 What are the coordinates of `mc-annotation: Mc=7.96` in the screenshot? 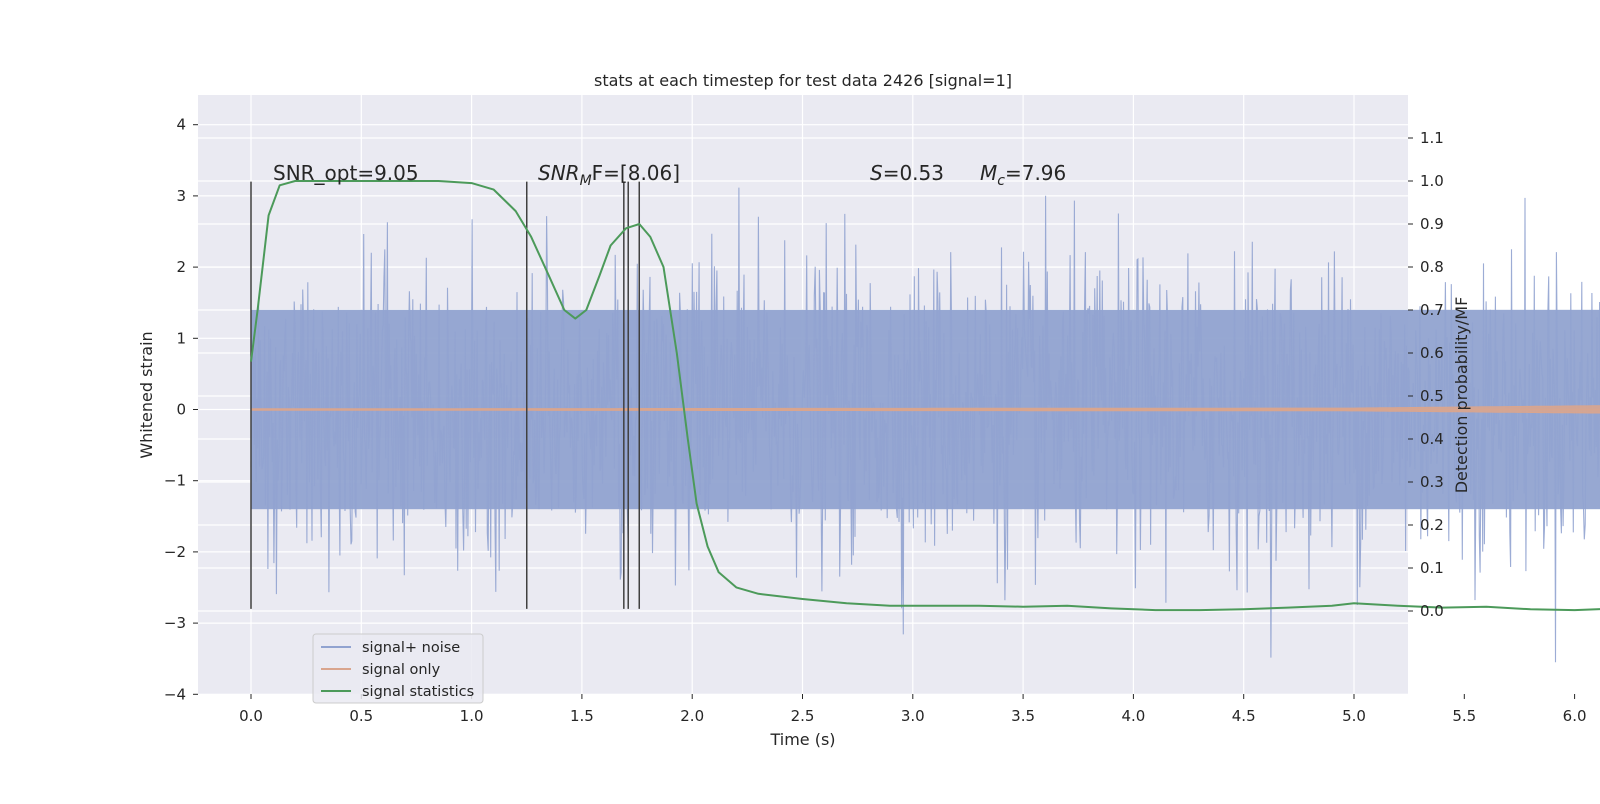 It's located at (1023, 175).